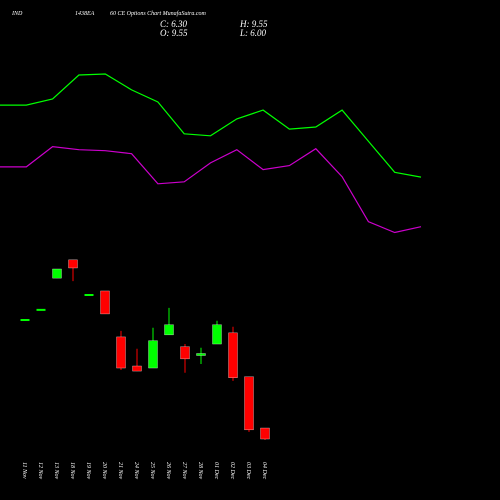 The height and width of the screenshot is (500, 500). Describe the element at coordinates (17, 14) in the screenshot. I see `title-symbol: IND` at that location.